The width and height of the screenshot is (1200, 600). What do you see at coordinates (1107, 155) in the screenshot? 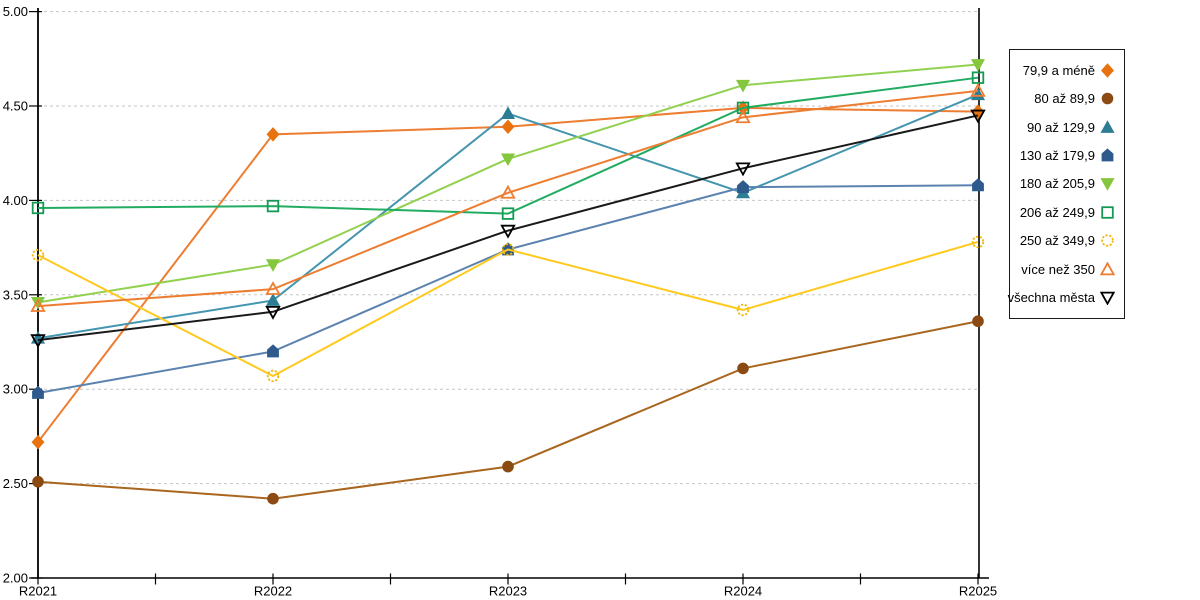
I see `pentagon-marker-icon` at bounding box center [1107, 155].